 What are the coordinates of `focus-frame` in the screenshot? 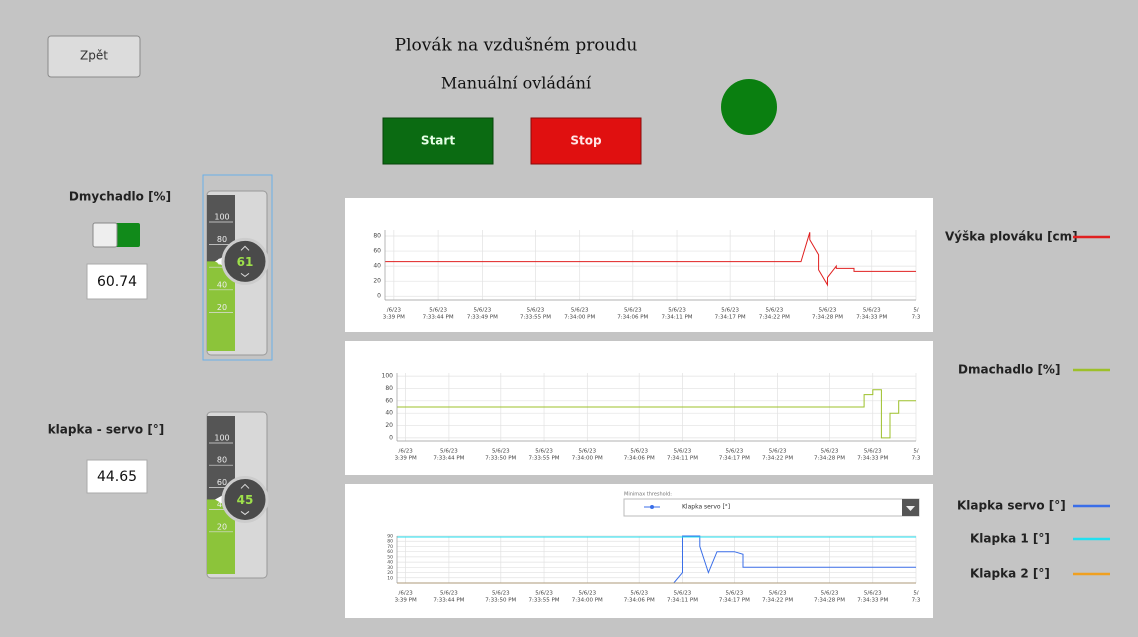 It's located at (237, 267).